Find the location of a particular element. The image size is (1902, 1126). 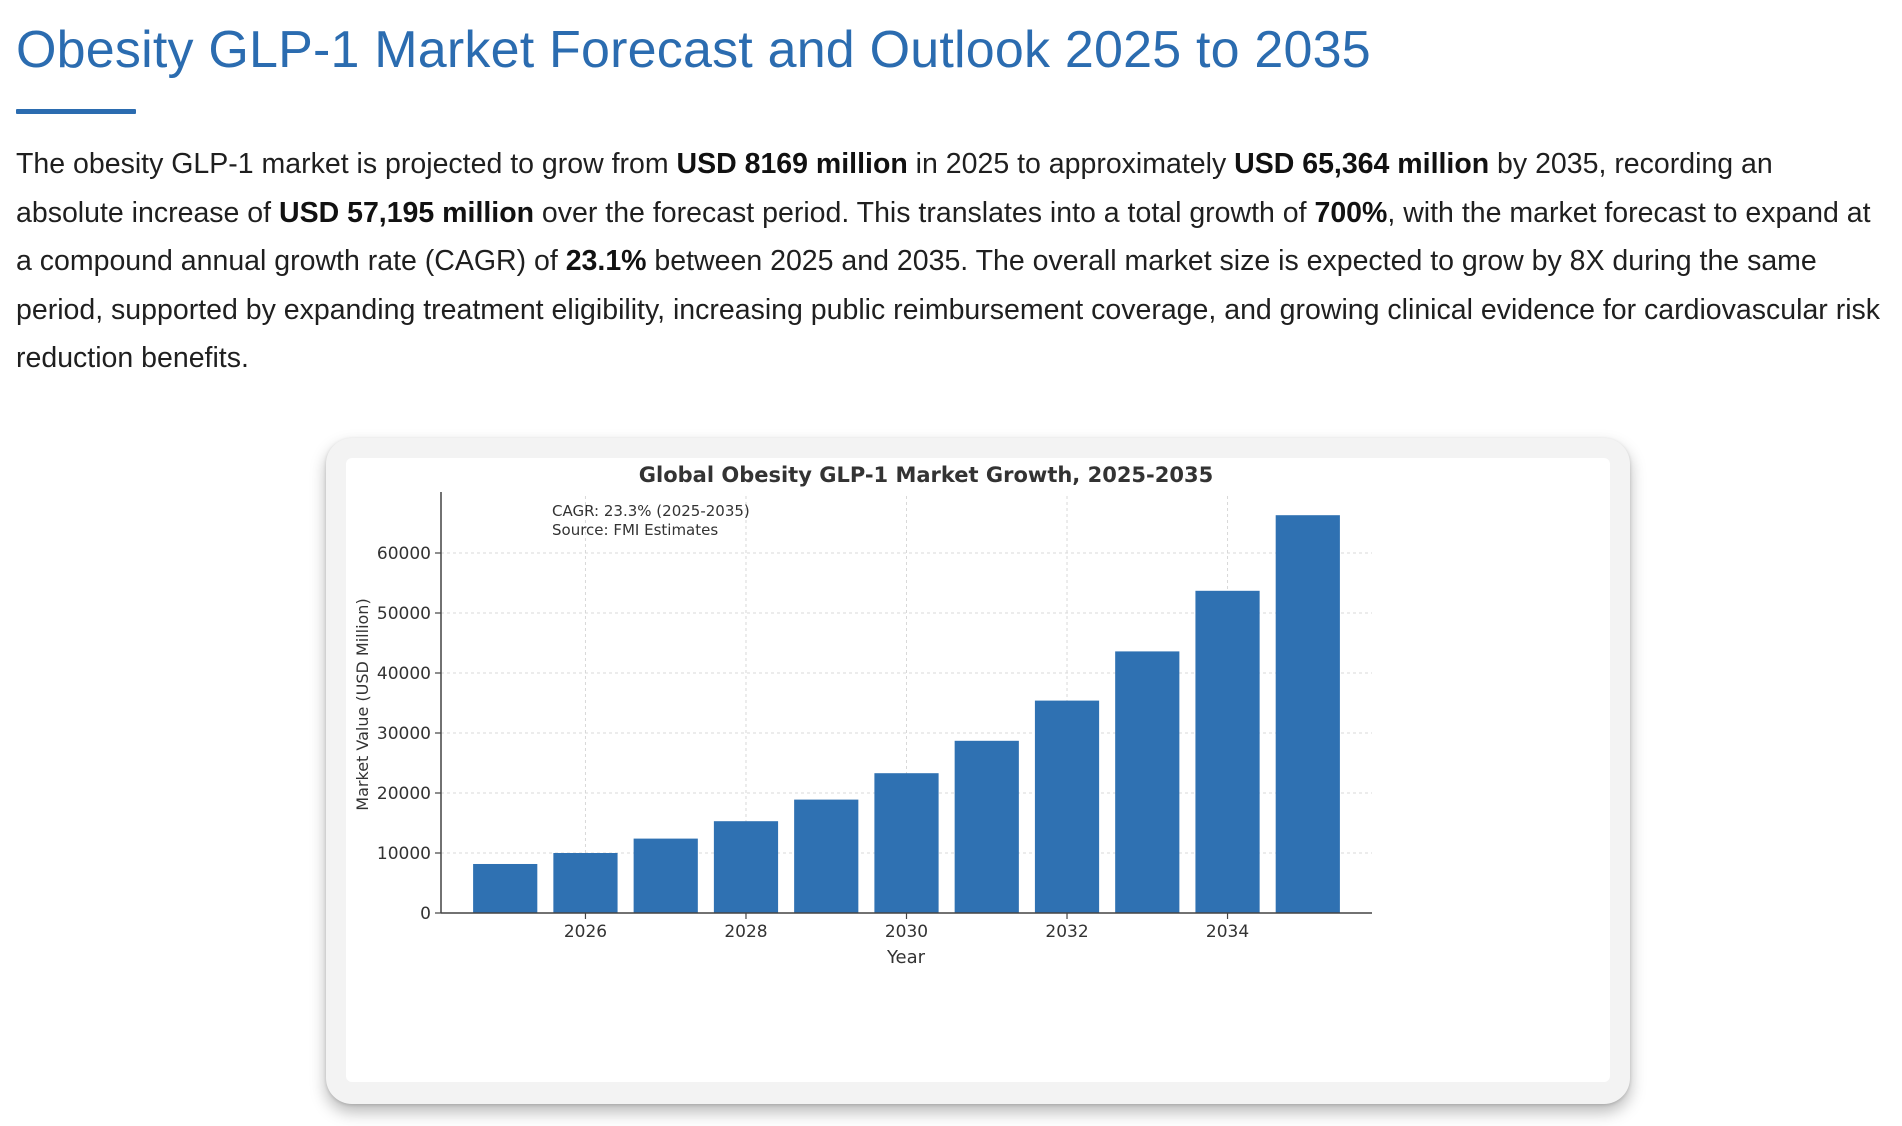

bar-2034 is located at coordinates (1227, 751).